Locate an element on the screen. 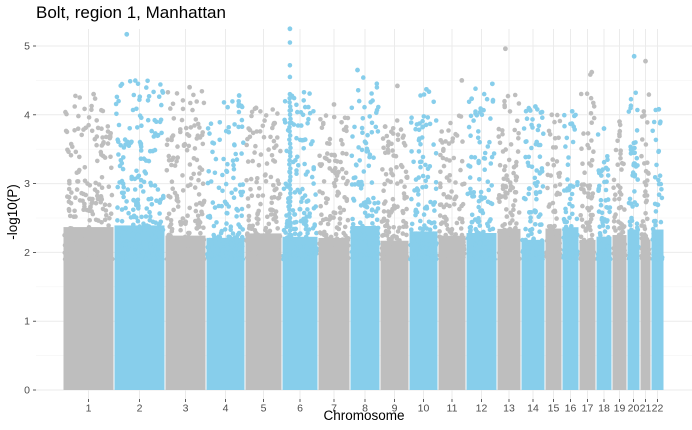  x-tick-label: 5 is located at coordinates (264, 409).